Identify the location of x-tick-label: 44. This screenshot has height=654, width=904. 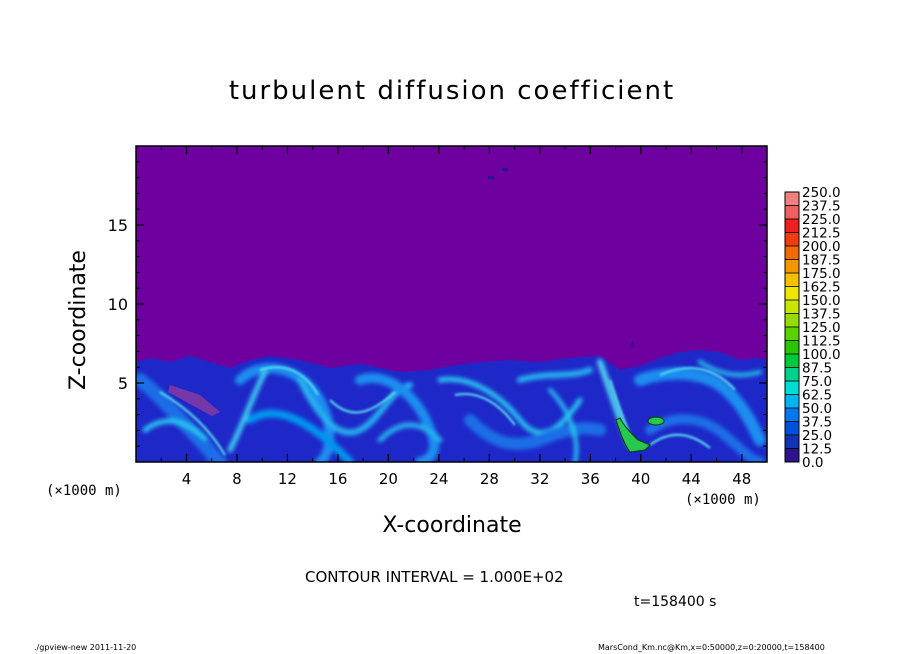
(691, 479).